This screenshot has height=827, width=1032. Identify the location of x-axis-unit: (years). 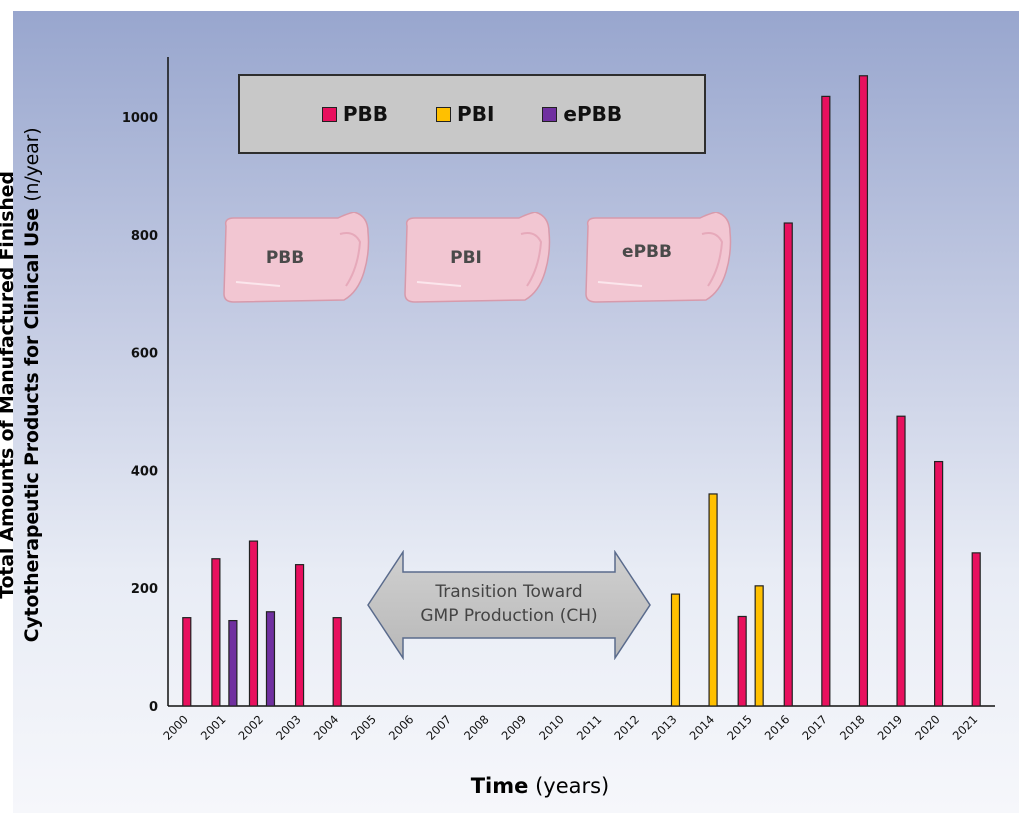
(572, 786).